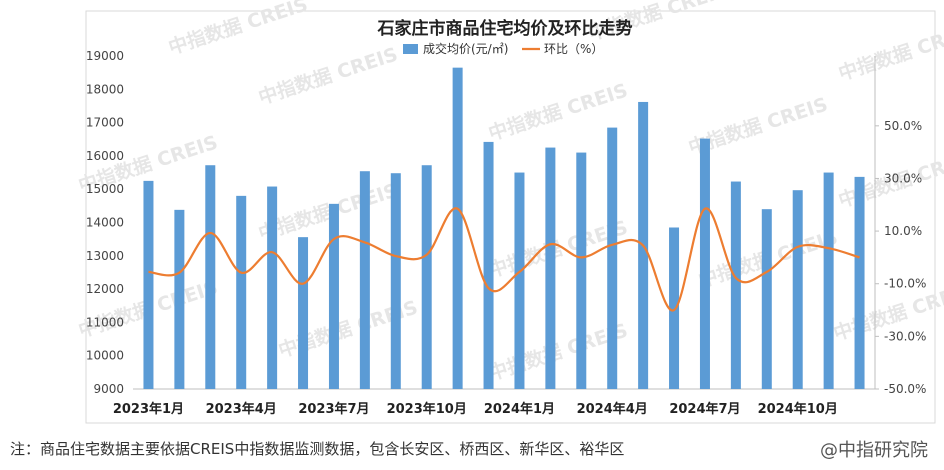  Describe the element at coordinates (427, 409) in the screenshot. I see `x-axis-tick-label: 2023年10月` at that location.